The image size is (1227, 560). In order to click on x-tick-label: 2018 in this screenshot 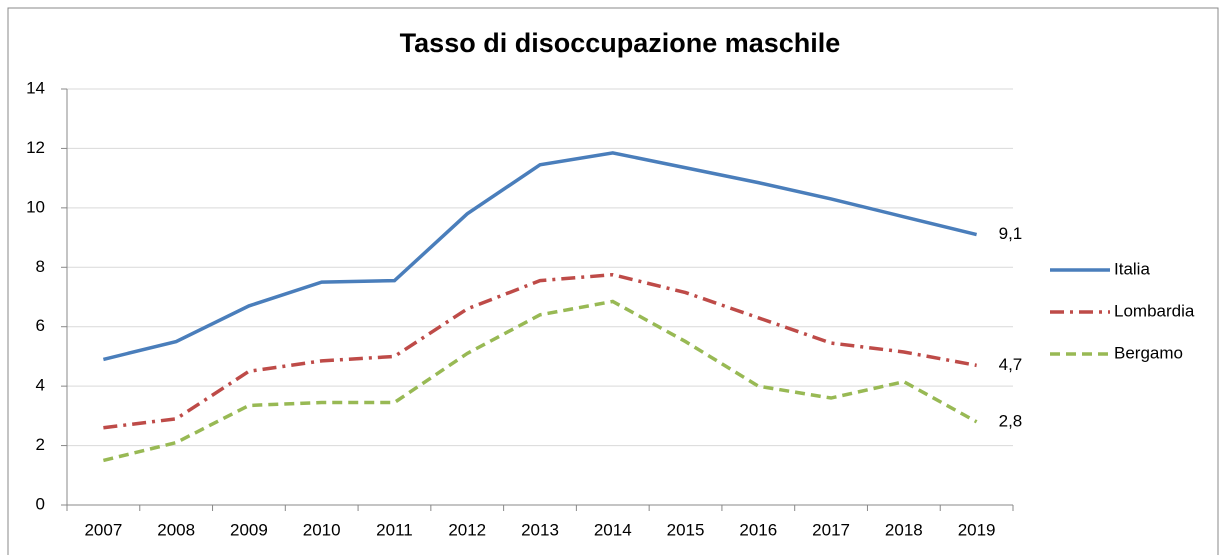, I will do `click(904, 529)`.